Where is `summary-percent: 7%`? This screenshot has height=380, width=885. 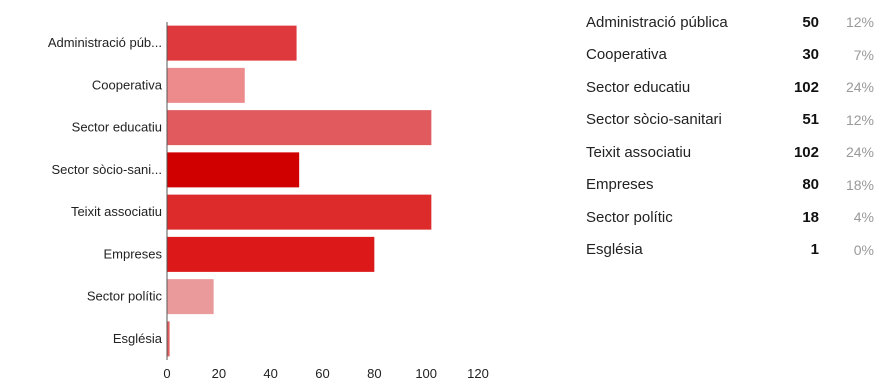
summary-percent: 7% is located at coordinates (863, 54).